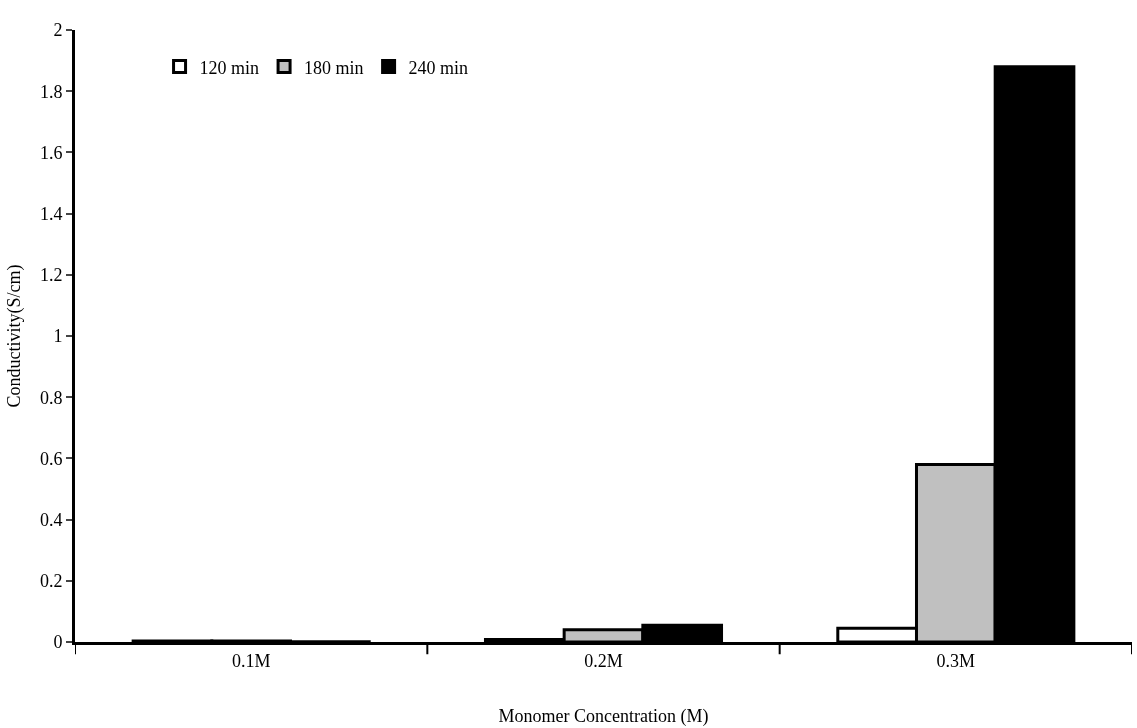 This screenshot has width=1137, height=728. Describe the element at coordinates (58, 642) in the screenshot. I see `y-tick-label: 0` at that location.